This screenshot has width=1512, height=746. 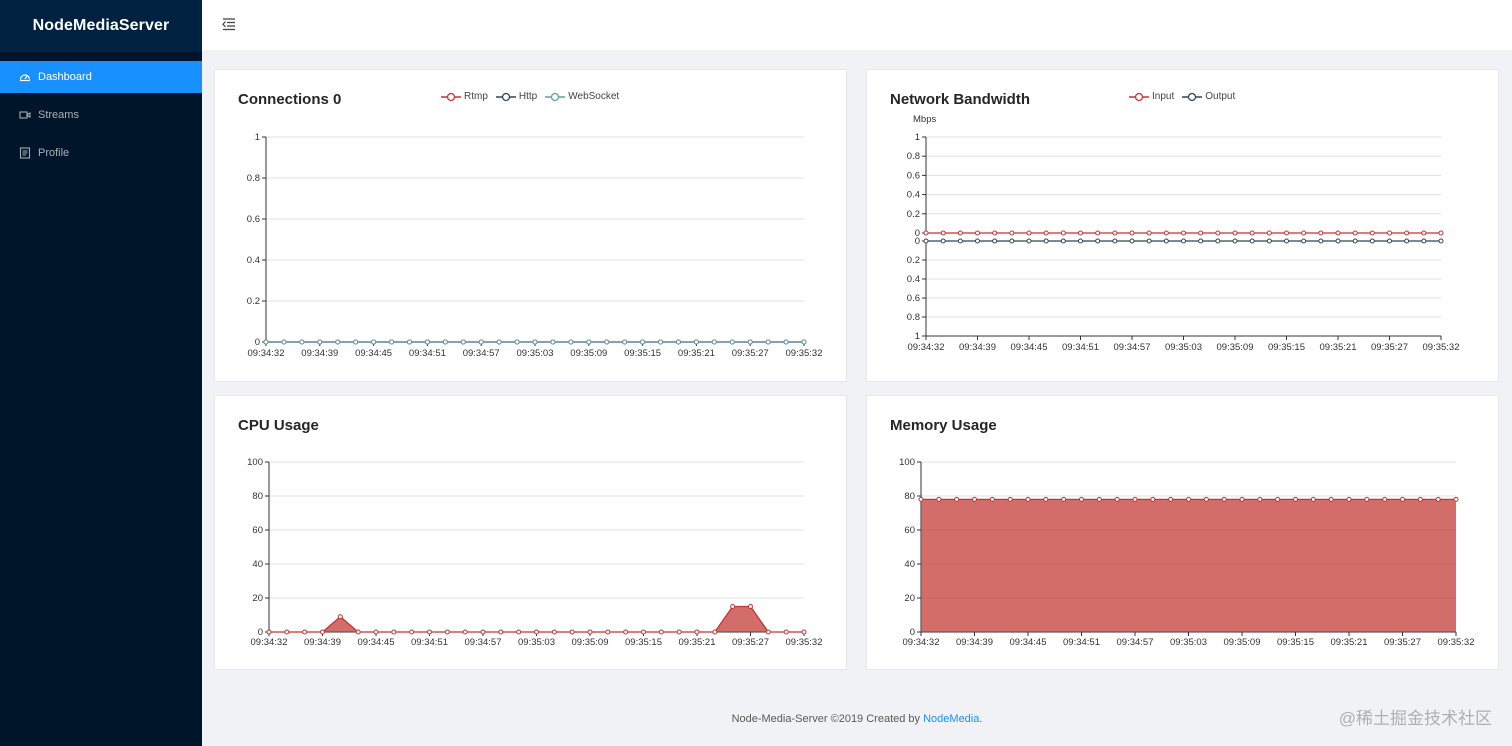 I want to click on legend-http: Http, so click(x=516, y=96).